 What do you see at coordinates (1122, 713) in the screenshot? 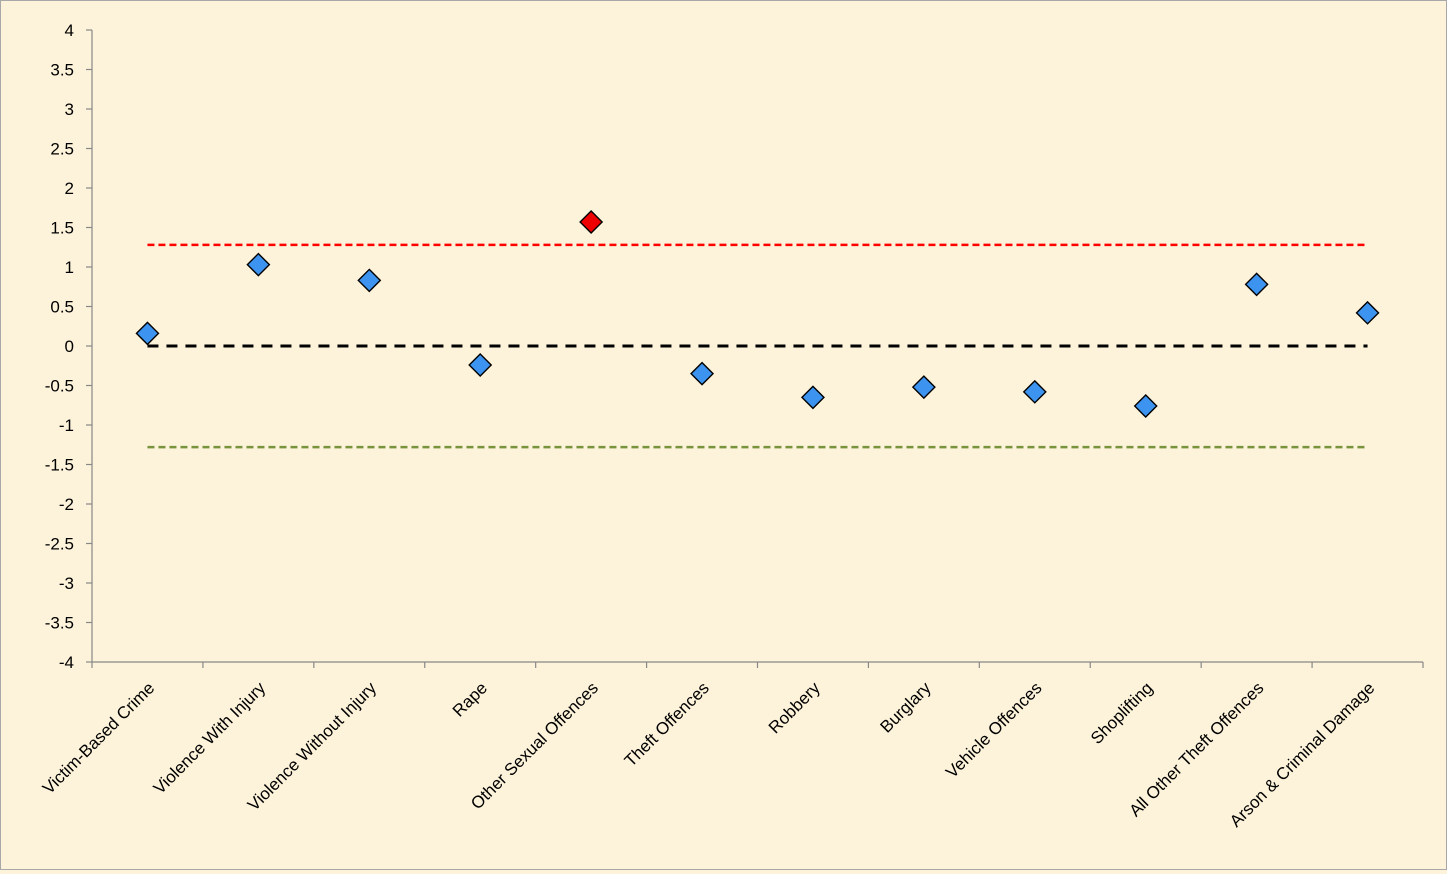
I see `x-tick-label: Shoplifting` at bounding box center [1122, 713].